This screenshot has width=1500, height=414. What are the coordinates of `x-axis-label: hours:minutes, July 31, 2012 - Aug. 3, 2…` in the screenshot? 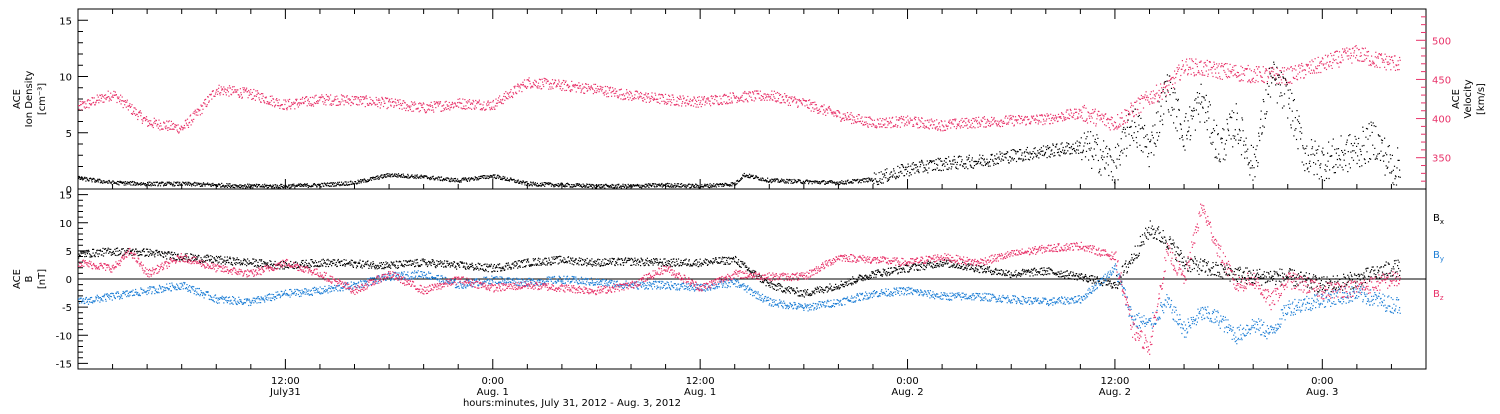 It's located at (572, 403).